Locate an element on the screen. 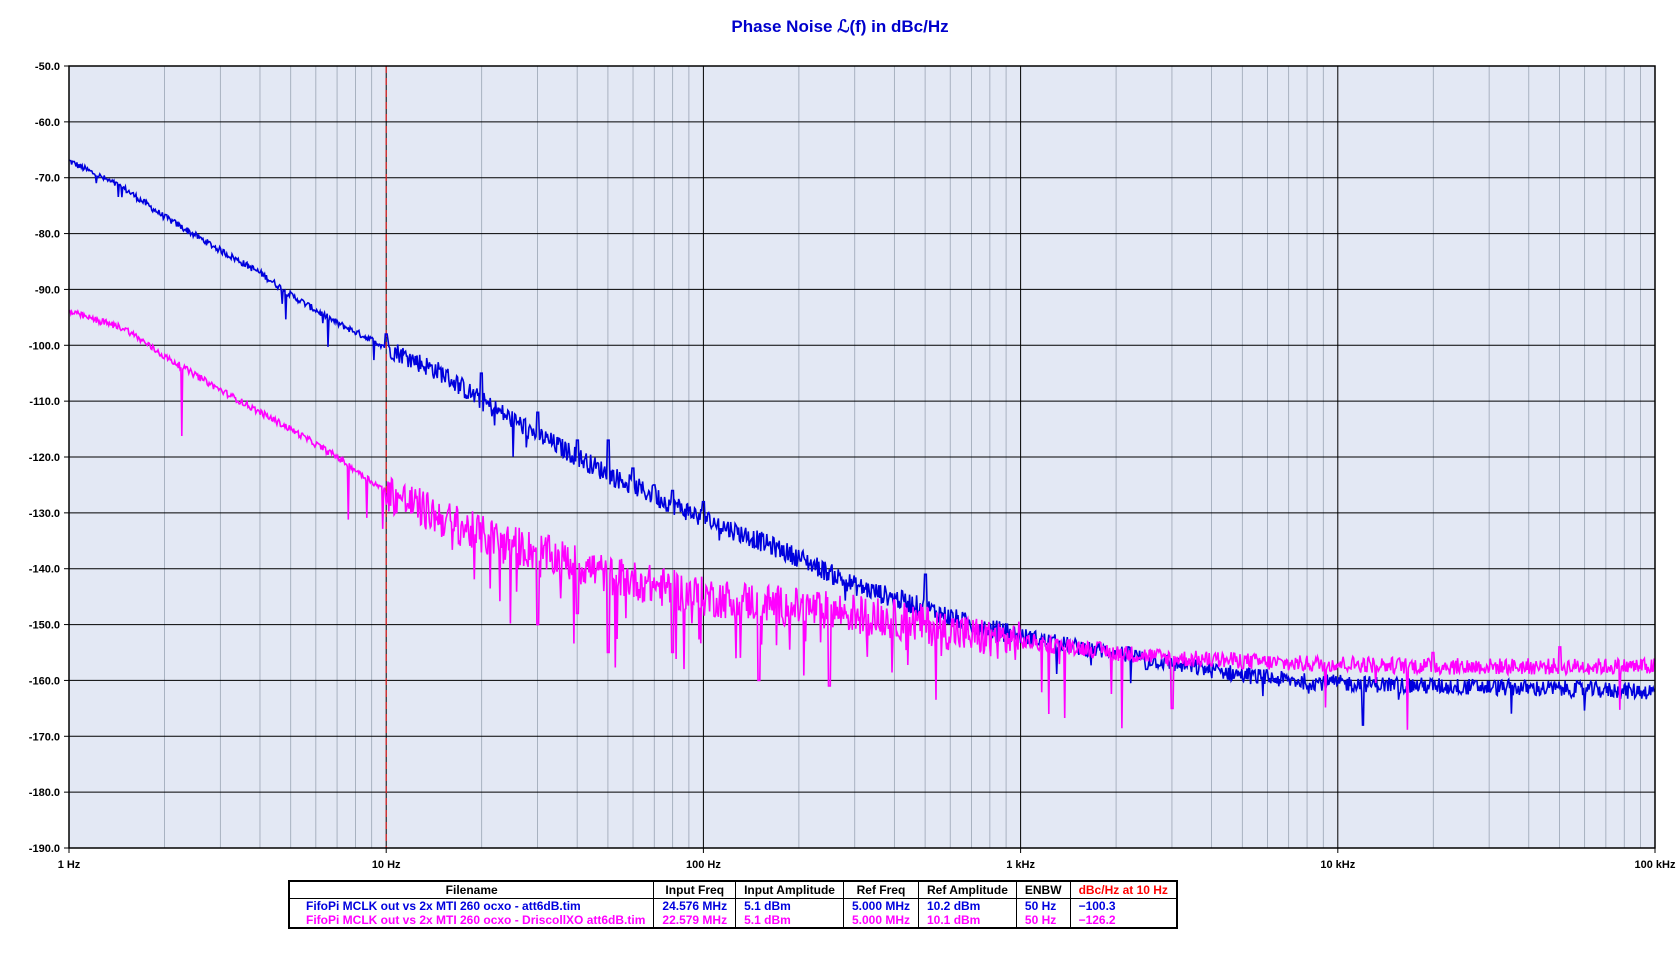 The width and height of the screenshot is (1680, 967). y-tick-label: -50.0 is located at coordinates (47, 67).